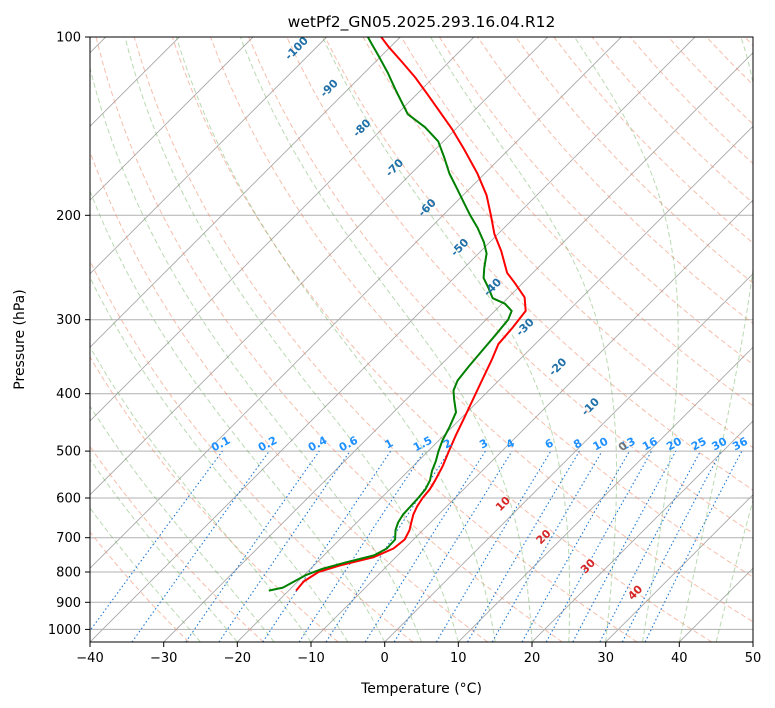  Describe the element at coordinates (720, 444) in the screenshot. I see `mixing-ratio-label: 30` at that location.